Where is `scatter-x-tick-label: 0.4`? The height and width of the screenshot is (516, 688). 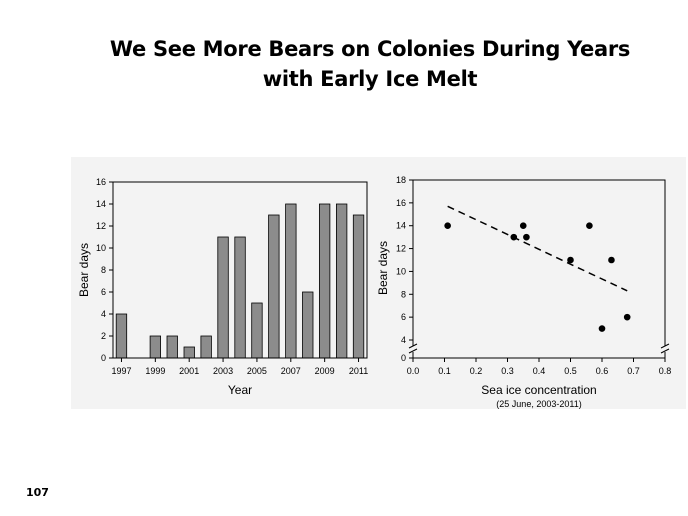 scatter-x-tick-label: 0.4 is located at coordinates (539, 371).